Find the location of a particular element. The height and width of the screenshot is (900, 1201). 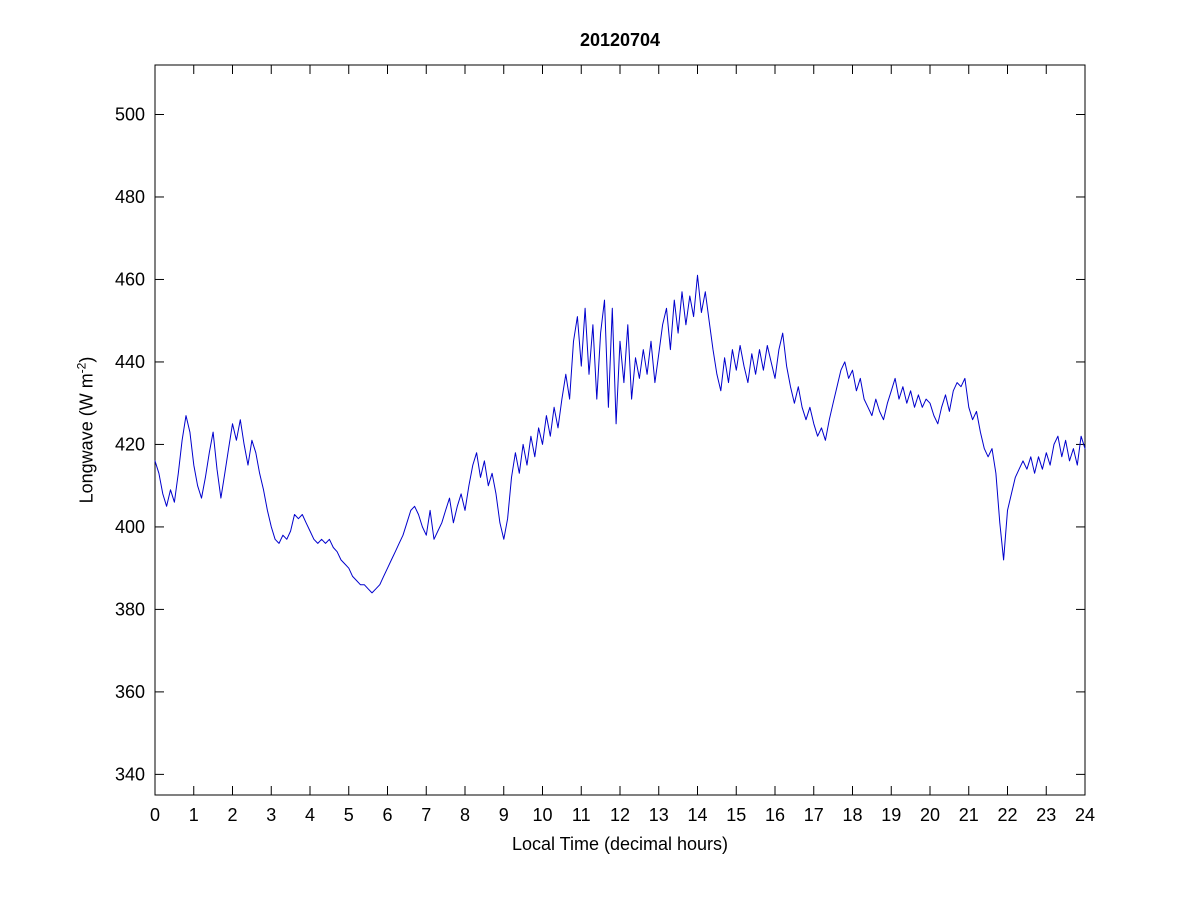

x-tick-label: 14 is located at coordinates (697, 815).